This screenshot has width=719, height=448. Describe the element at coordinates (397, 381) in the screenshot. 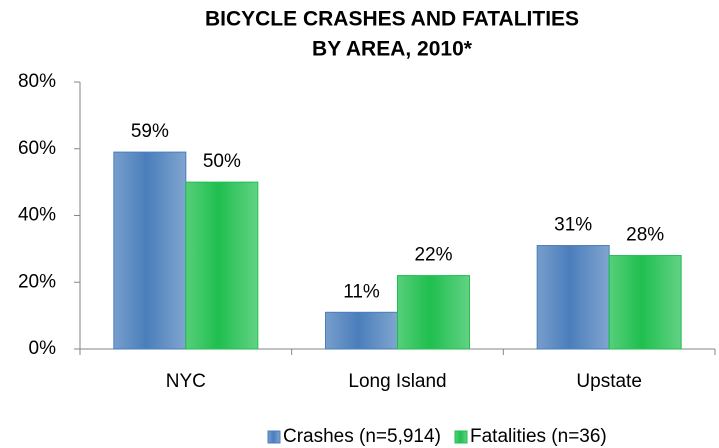

I see `x-tick-label: Long Island` at that location.